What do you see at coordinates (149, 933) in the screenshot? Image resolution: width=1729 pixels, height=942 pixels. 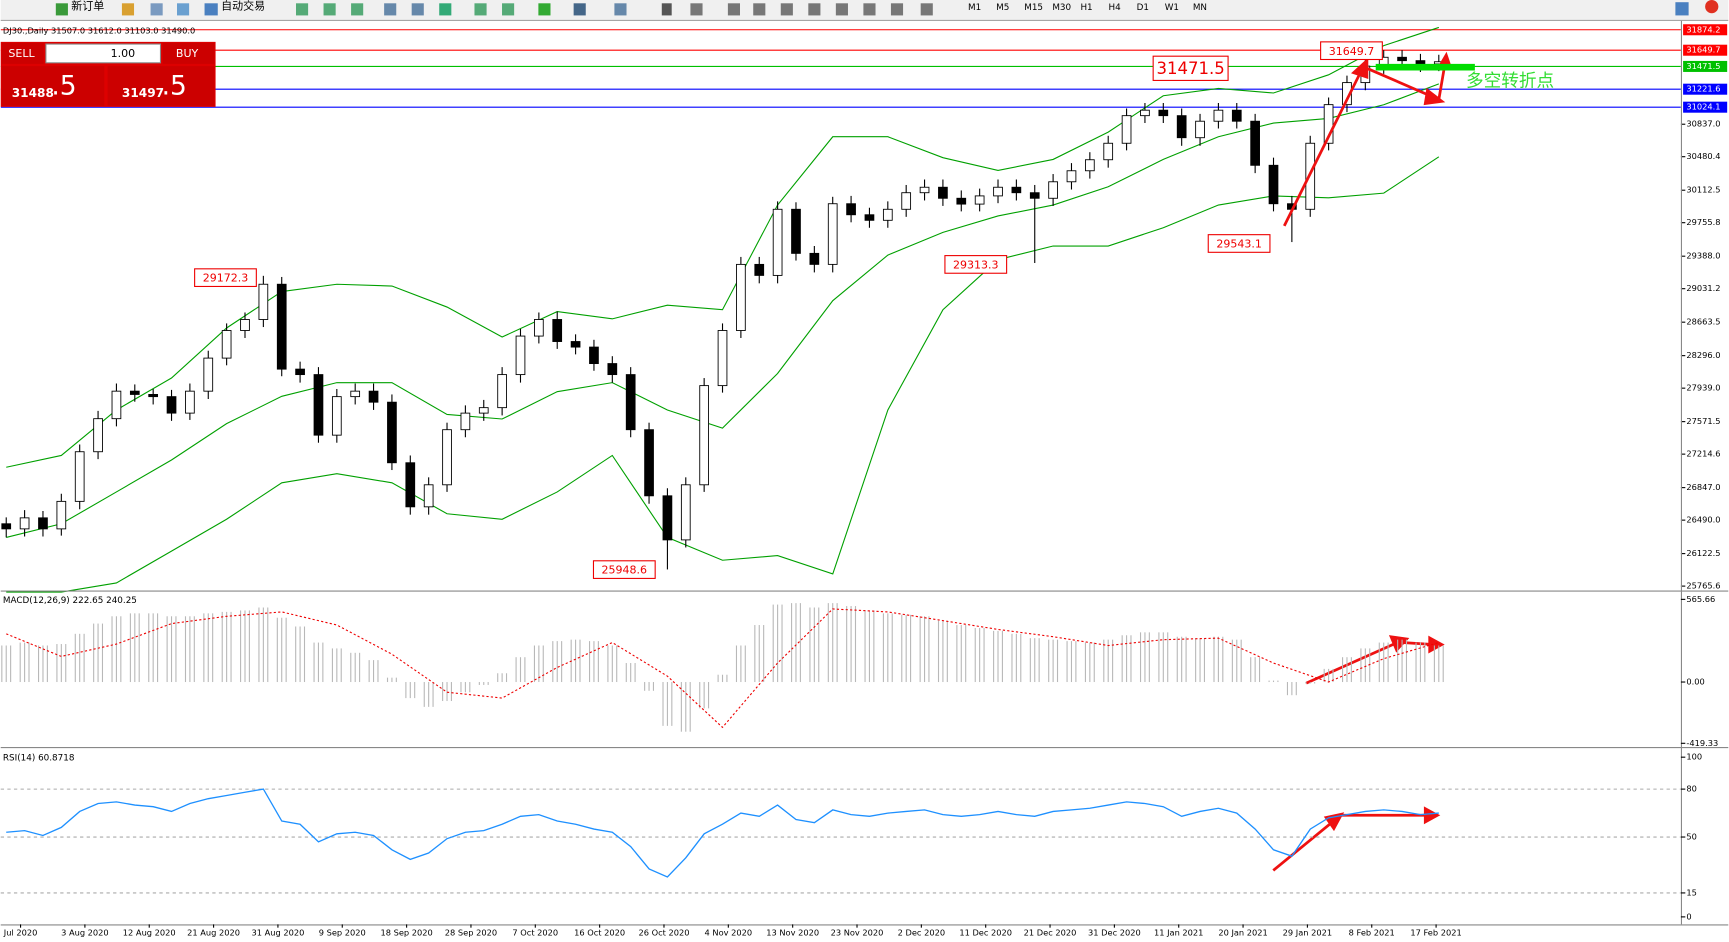 I see `x-tick-label: 12 Aug 2020` at bounding box center [149, 933].